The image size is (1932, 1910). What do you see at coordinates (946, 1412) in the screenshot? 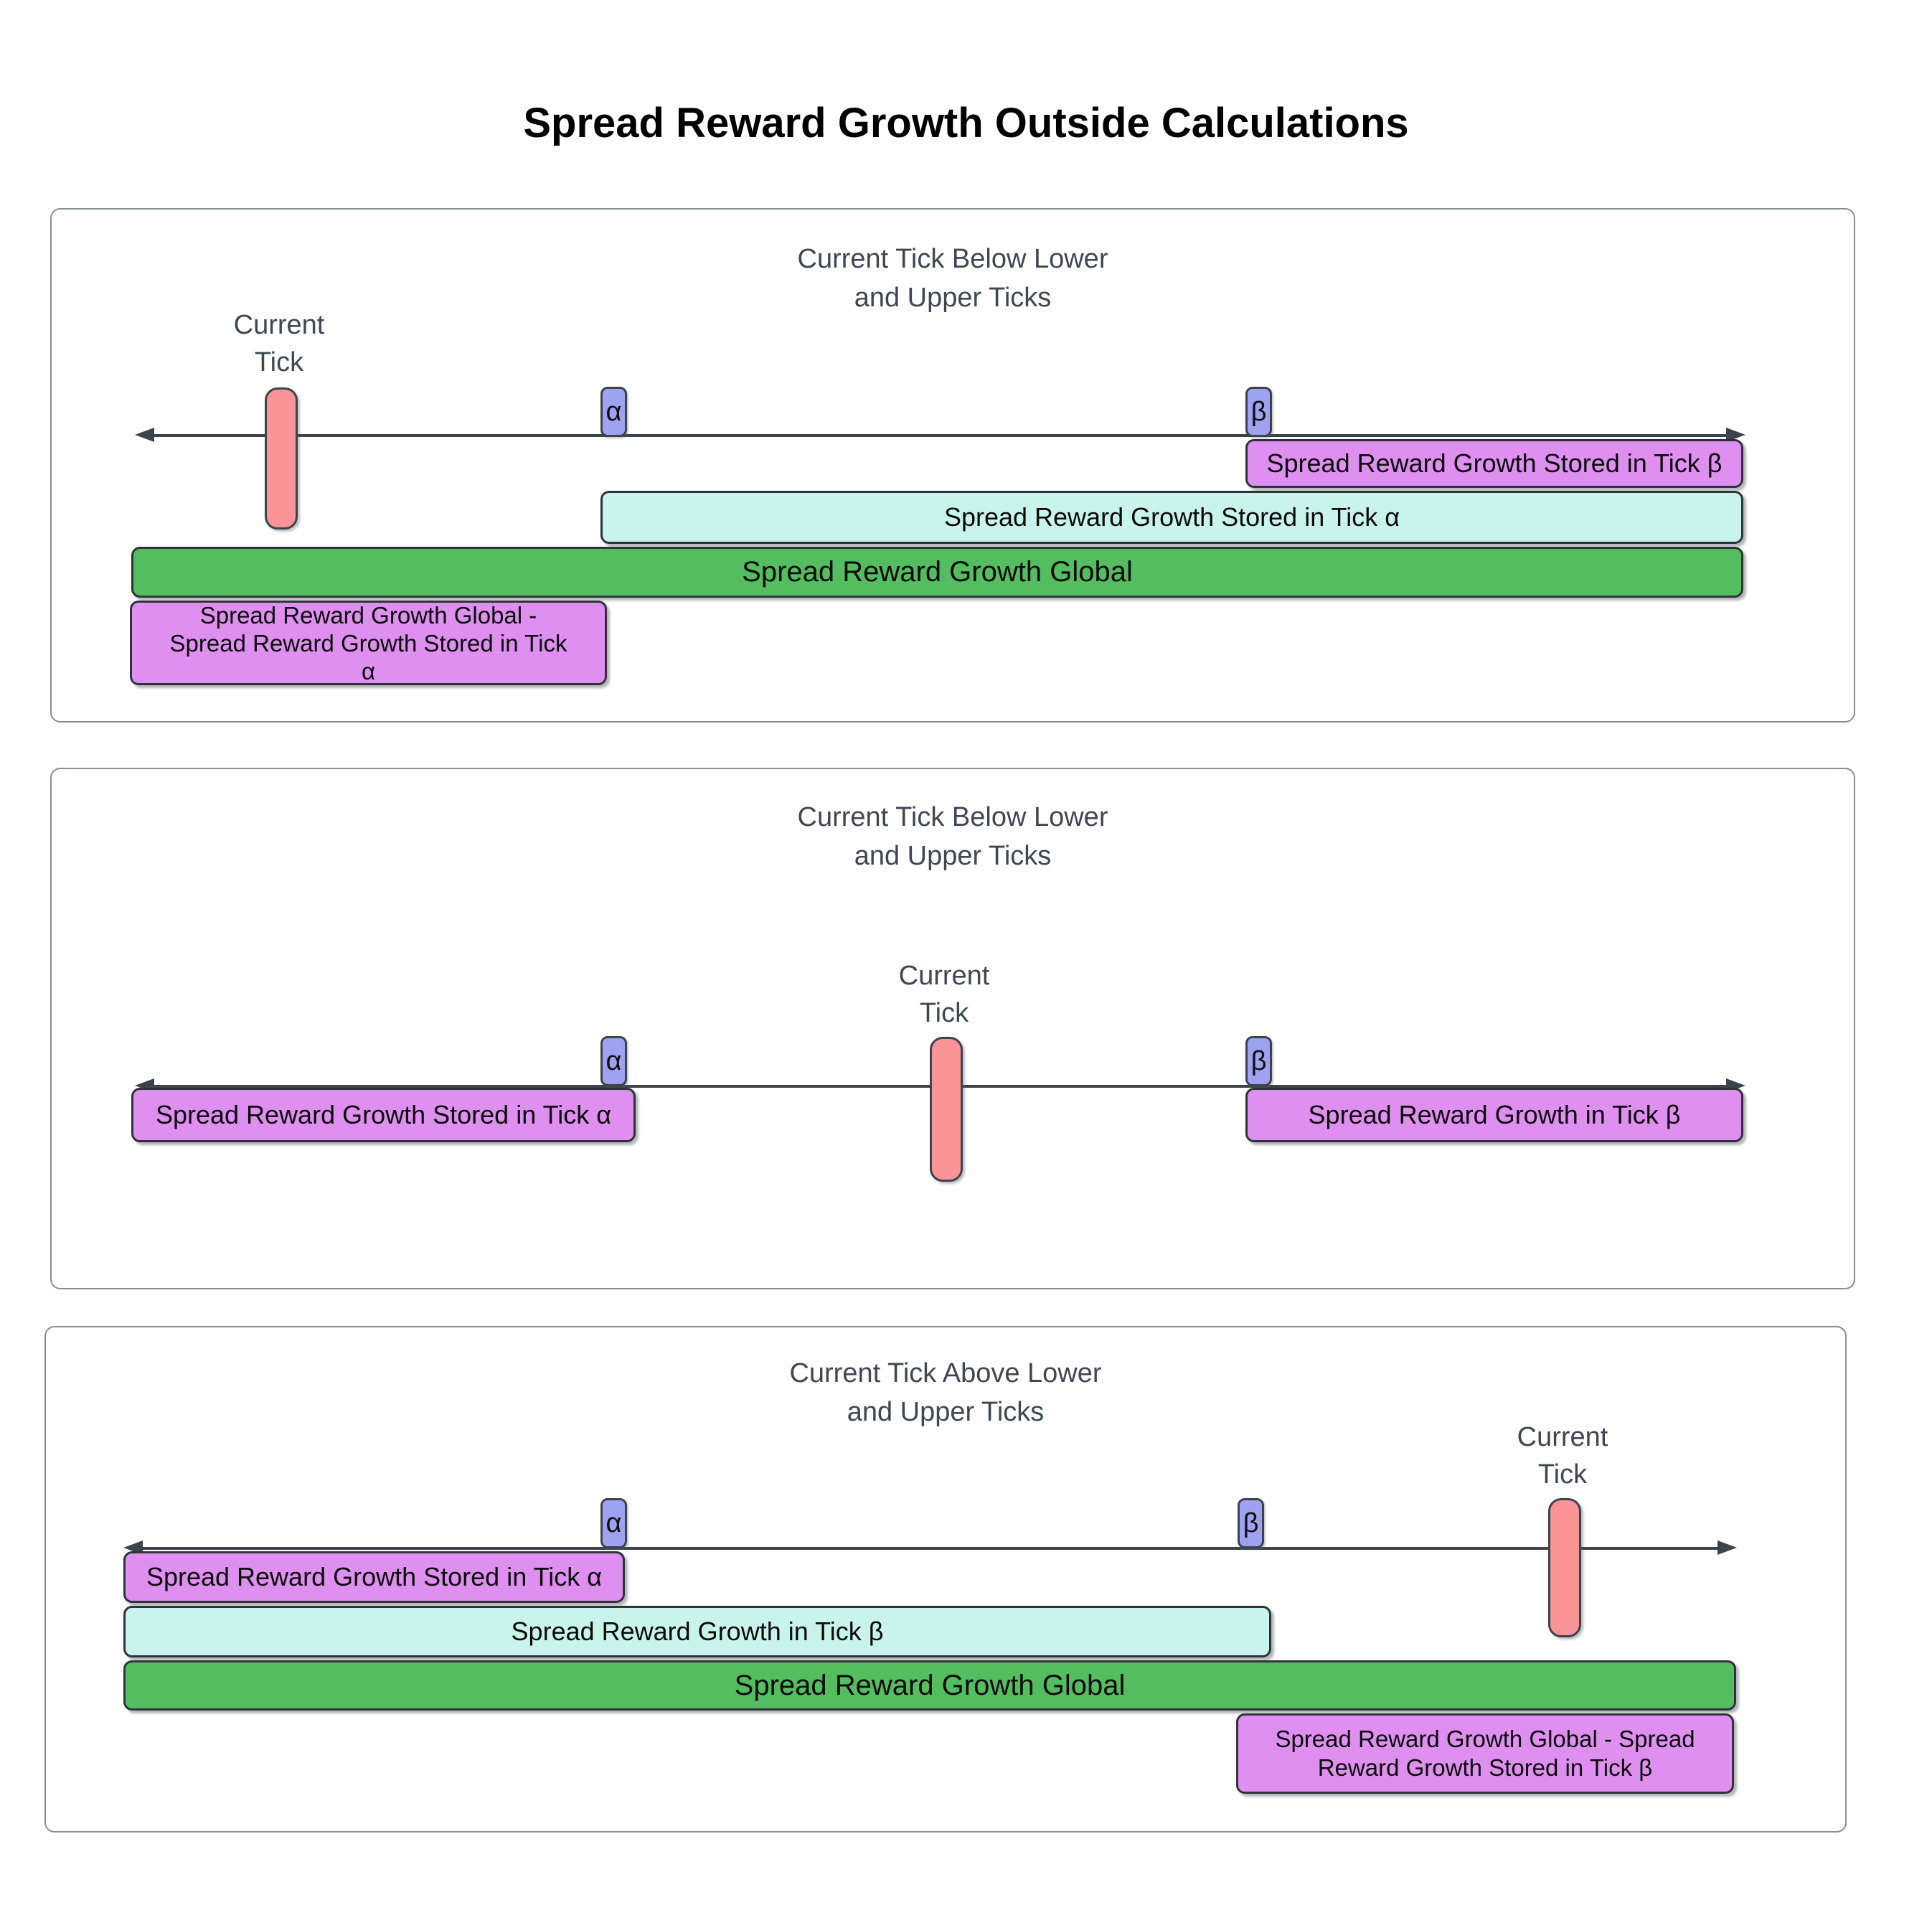
I see `panel-3-heading-line2: and Upper Ticks` at bounding box center [946, 1412].